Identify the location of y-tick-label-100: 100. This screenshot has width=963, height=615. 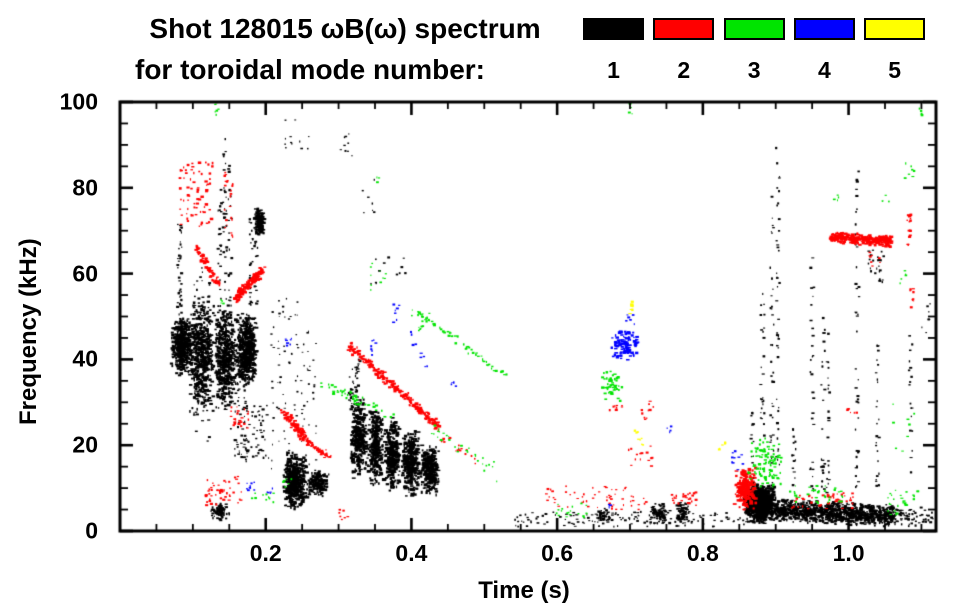
(78, 101).